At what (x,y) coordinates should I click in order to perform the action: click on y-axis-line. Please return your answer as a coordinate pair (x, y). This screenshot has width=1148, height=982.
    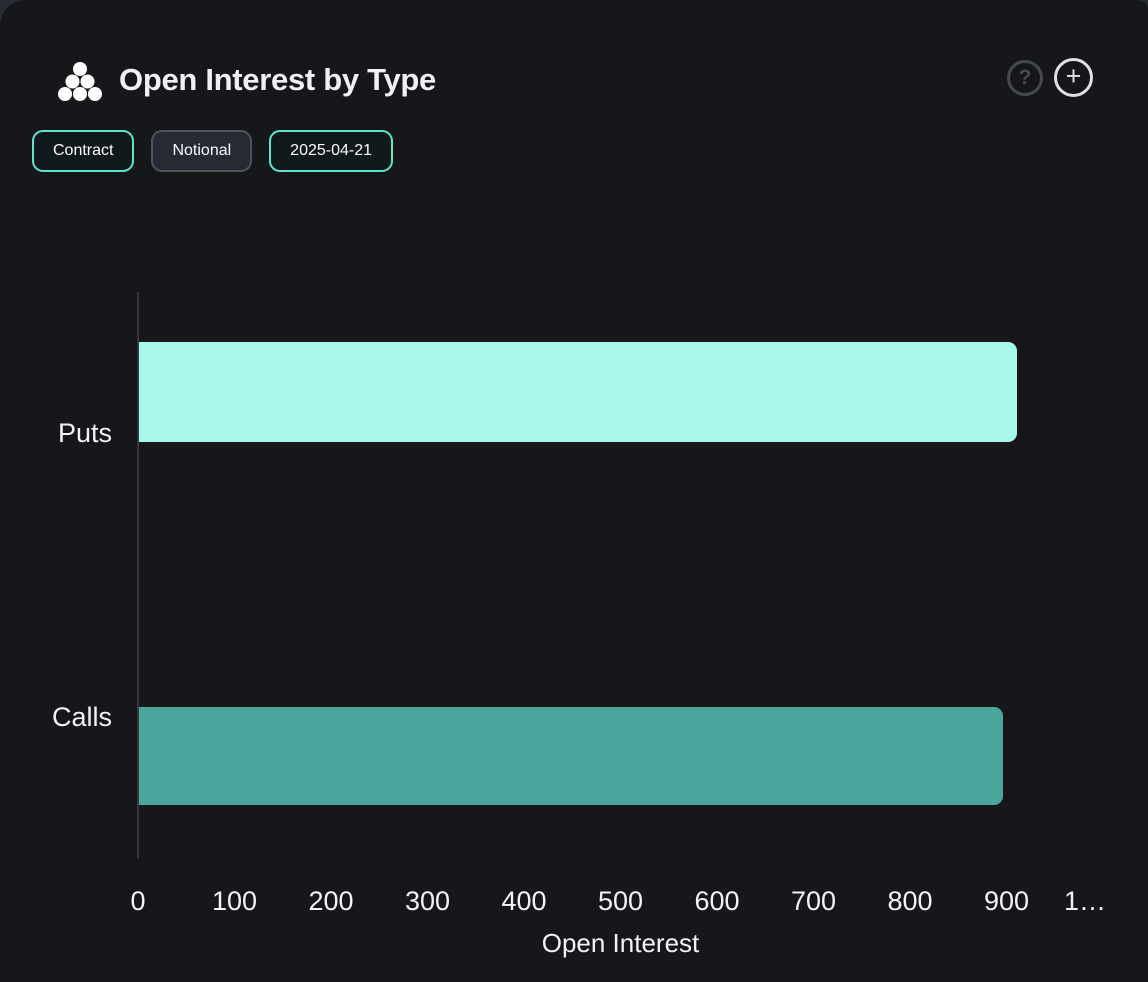
    Looking at the image, I should click on (138, 575).